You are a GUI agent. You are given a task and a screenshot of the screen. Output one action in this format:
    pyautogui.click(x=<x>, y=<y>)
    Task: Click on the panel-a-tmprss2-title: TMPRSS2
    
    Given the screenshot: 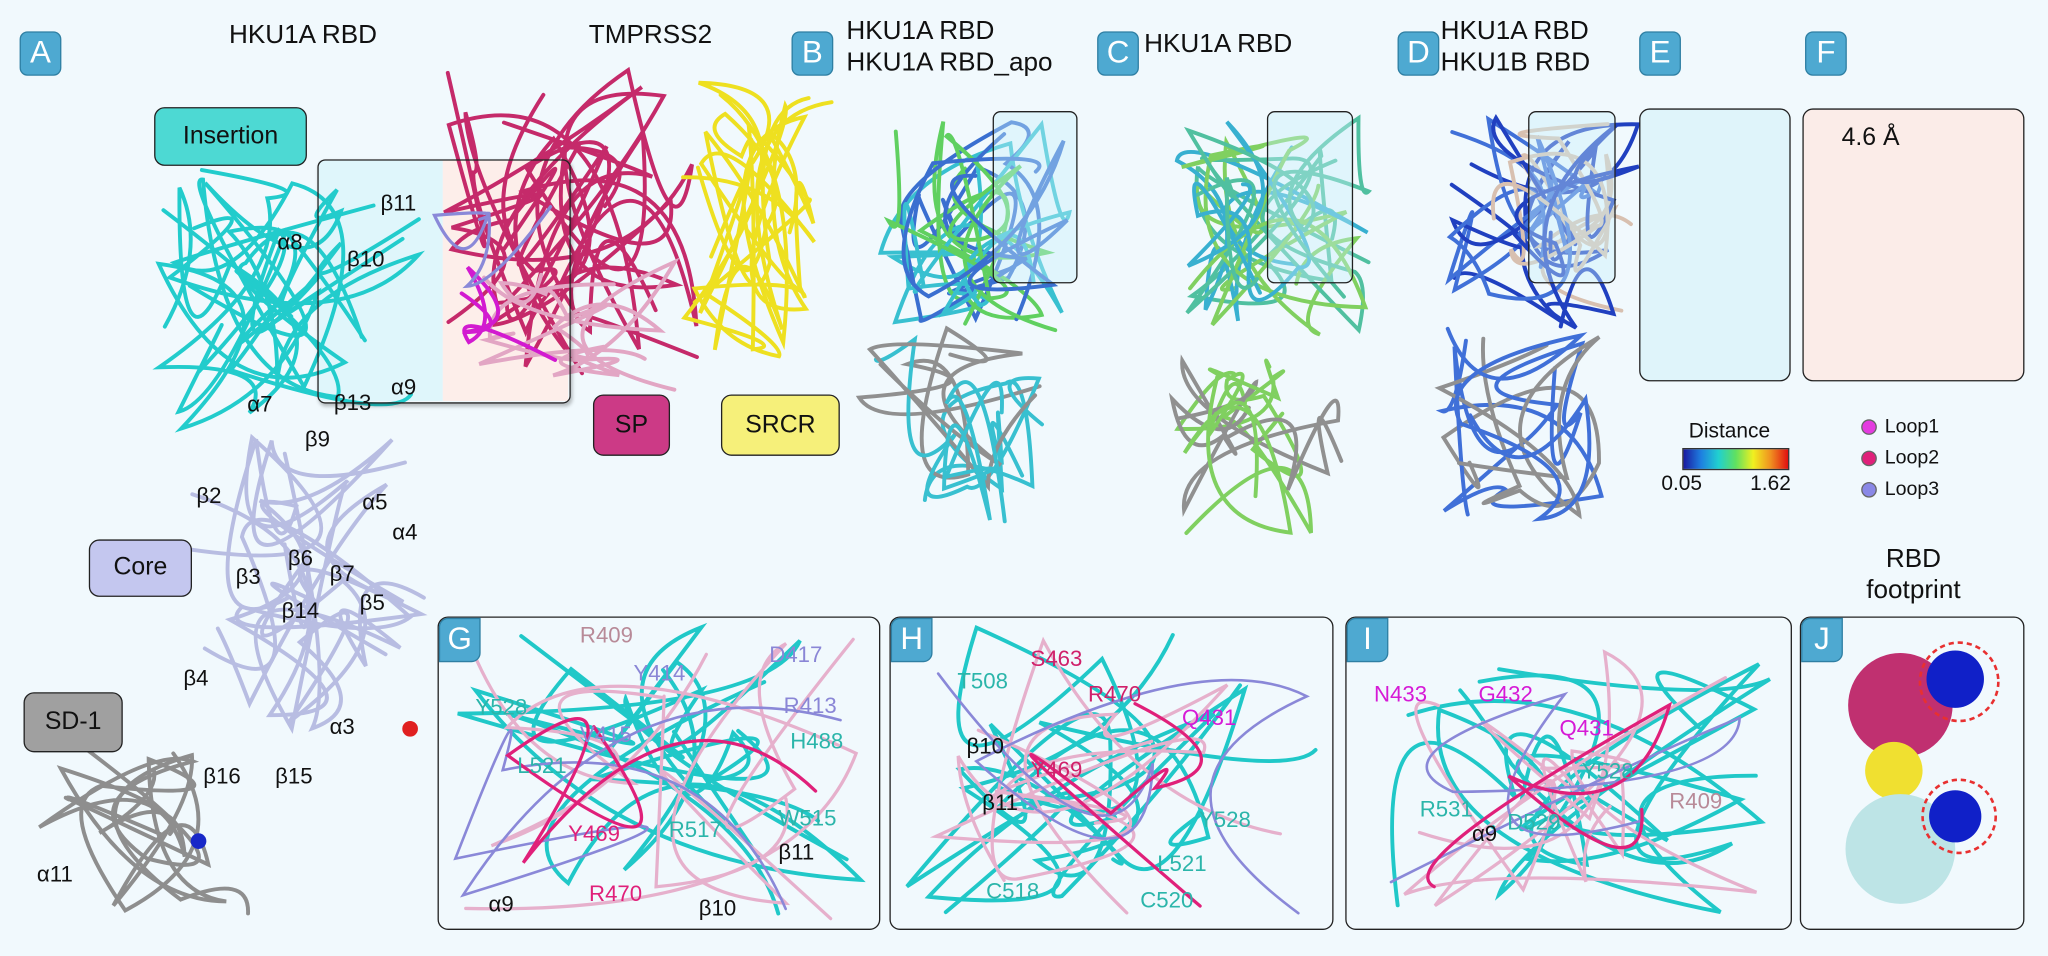 What is the action you would take?
    pyautogui.click(x=650, y=35)
    